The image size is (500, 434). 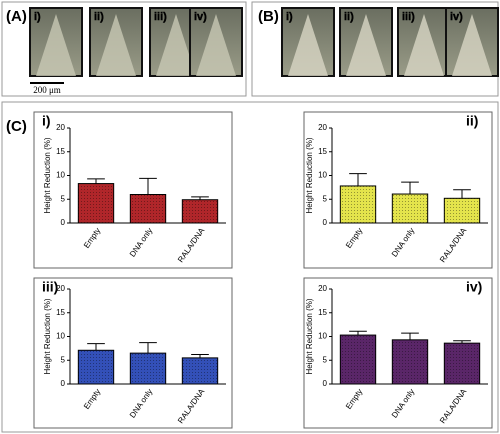 I want to click on chart-title: ii), so click(x=472, y=121).